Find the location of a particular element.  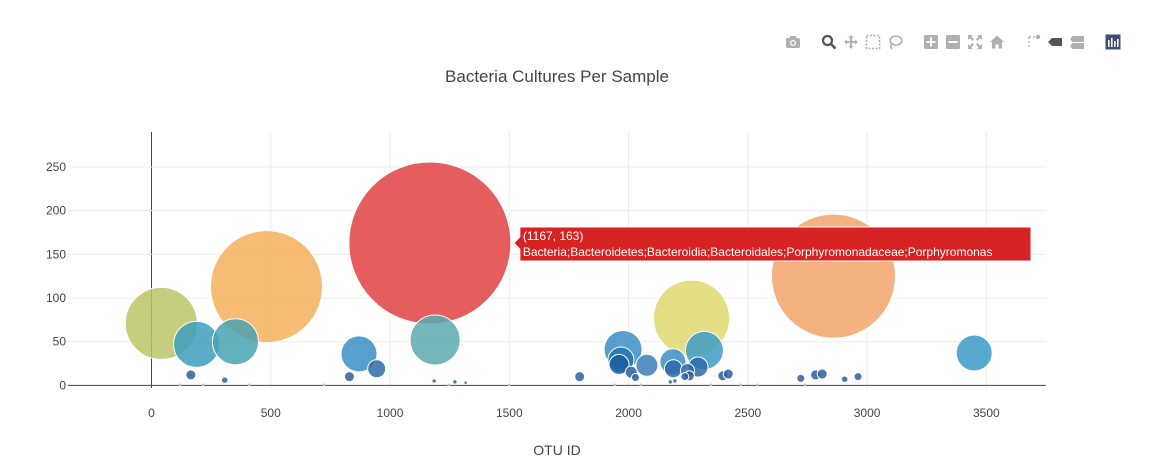

home-icon is located at coordinates (997, 42).